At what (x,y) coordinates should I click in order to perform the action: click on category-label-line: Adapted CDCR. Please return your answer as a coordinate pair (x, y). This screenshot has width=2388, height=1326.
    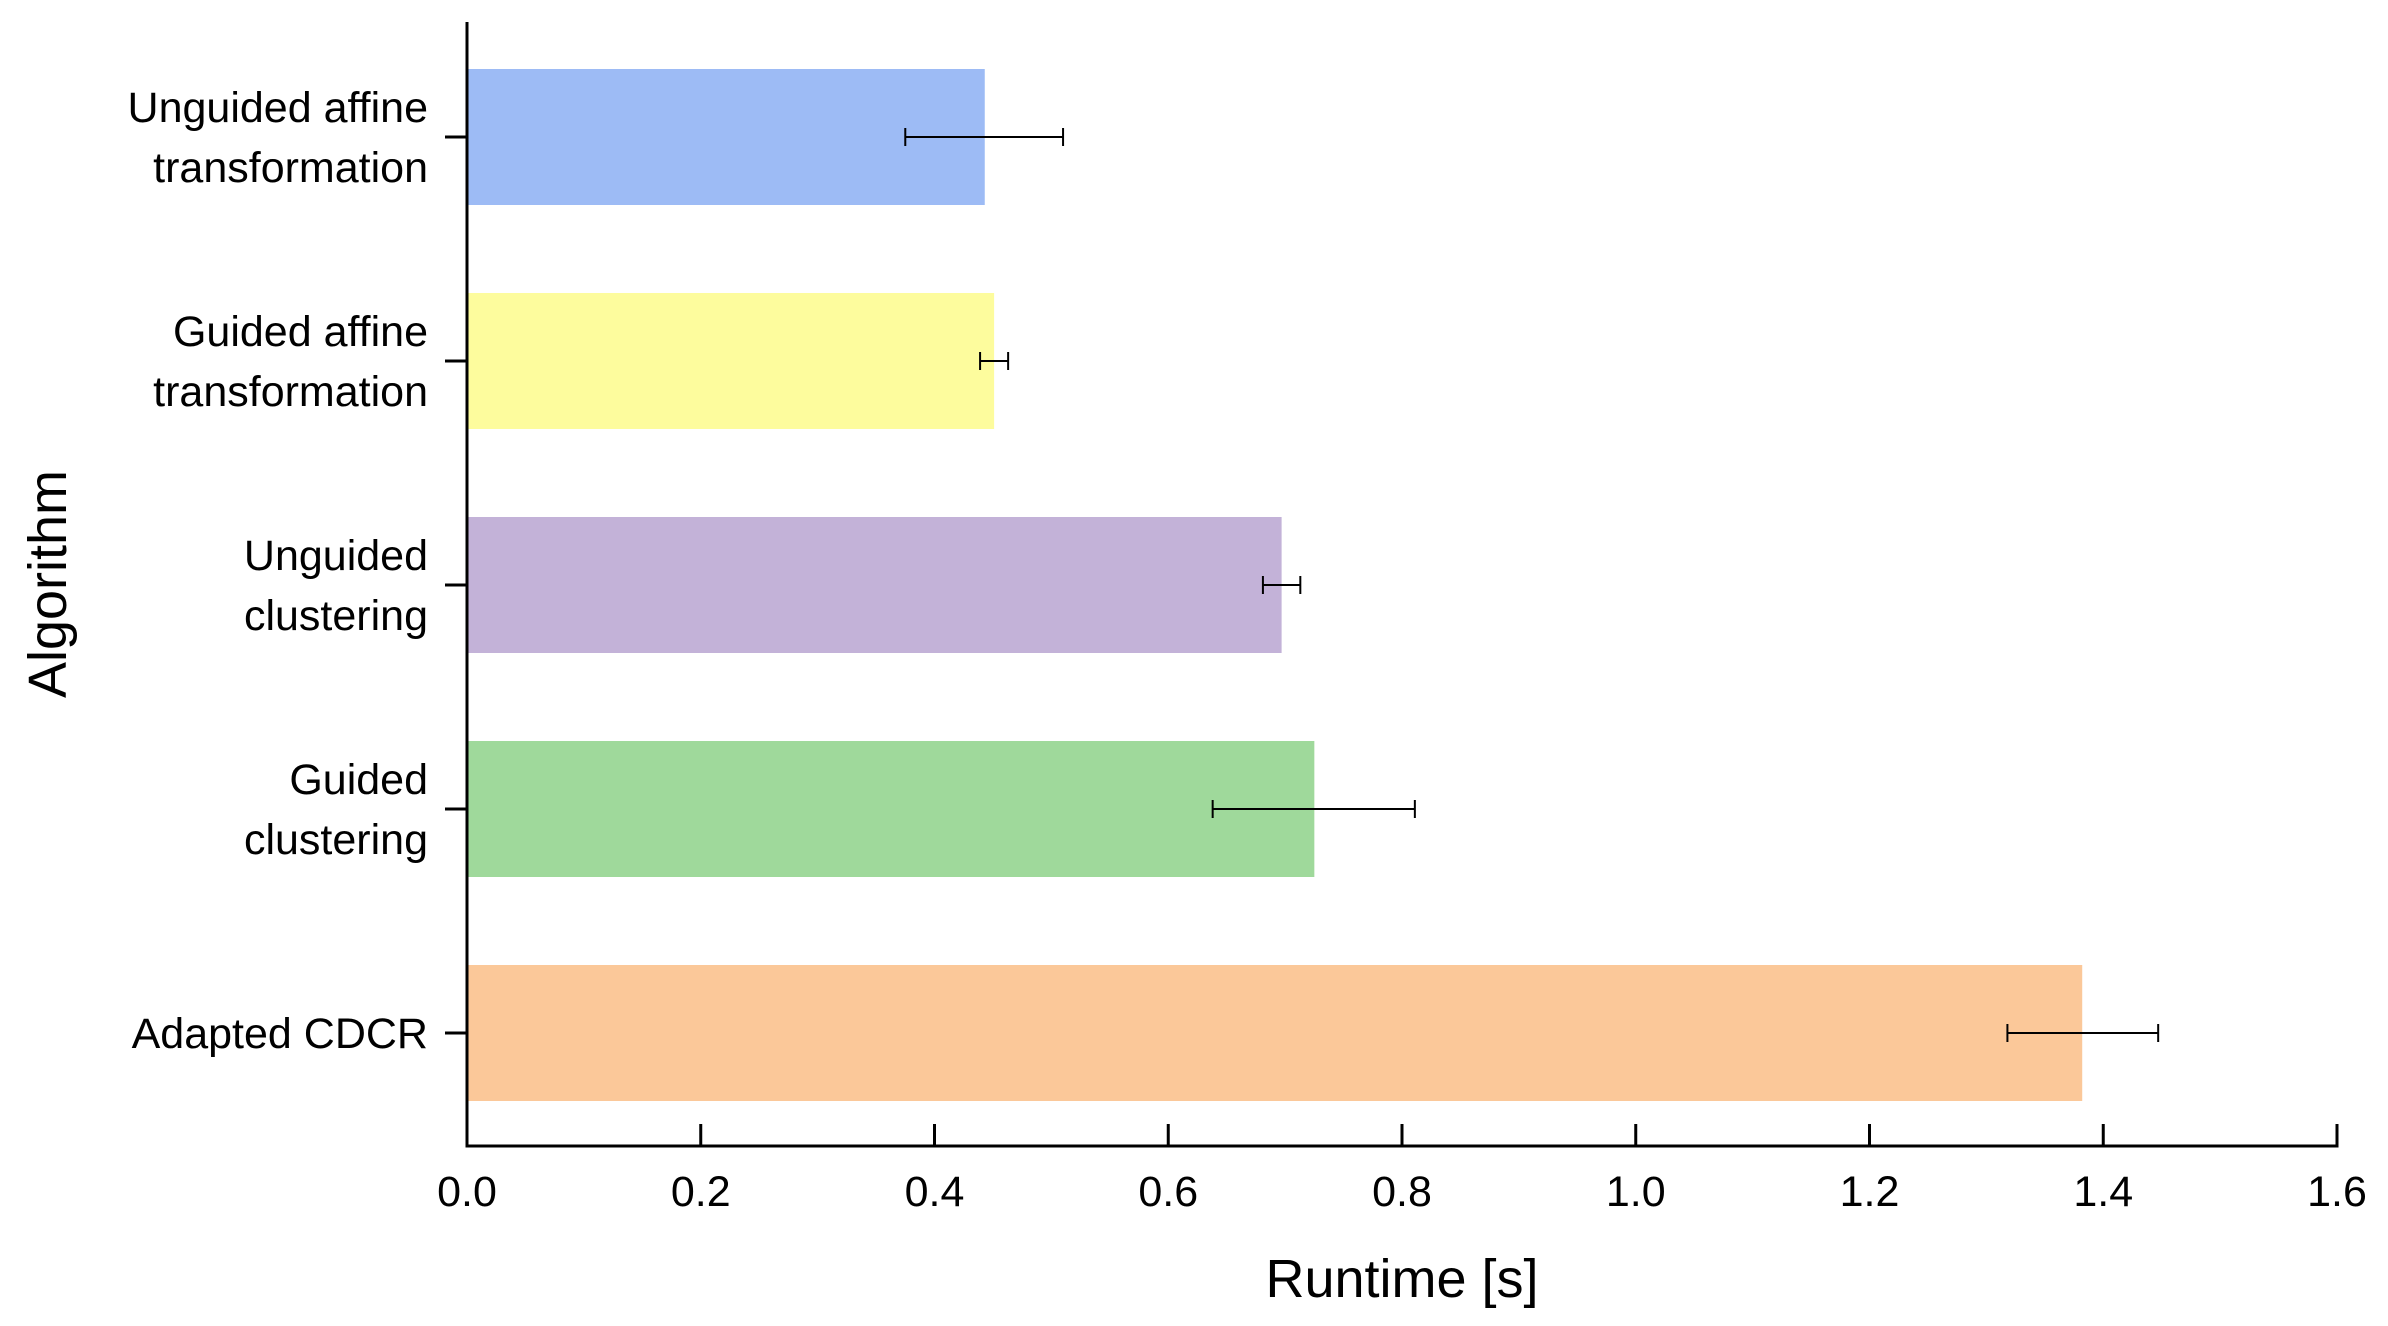
    Looking at the image, I should click on (280, 1034).